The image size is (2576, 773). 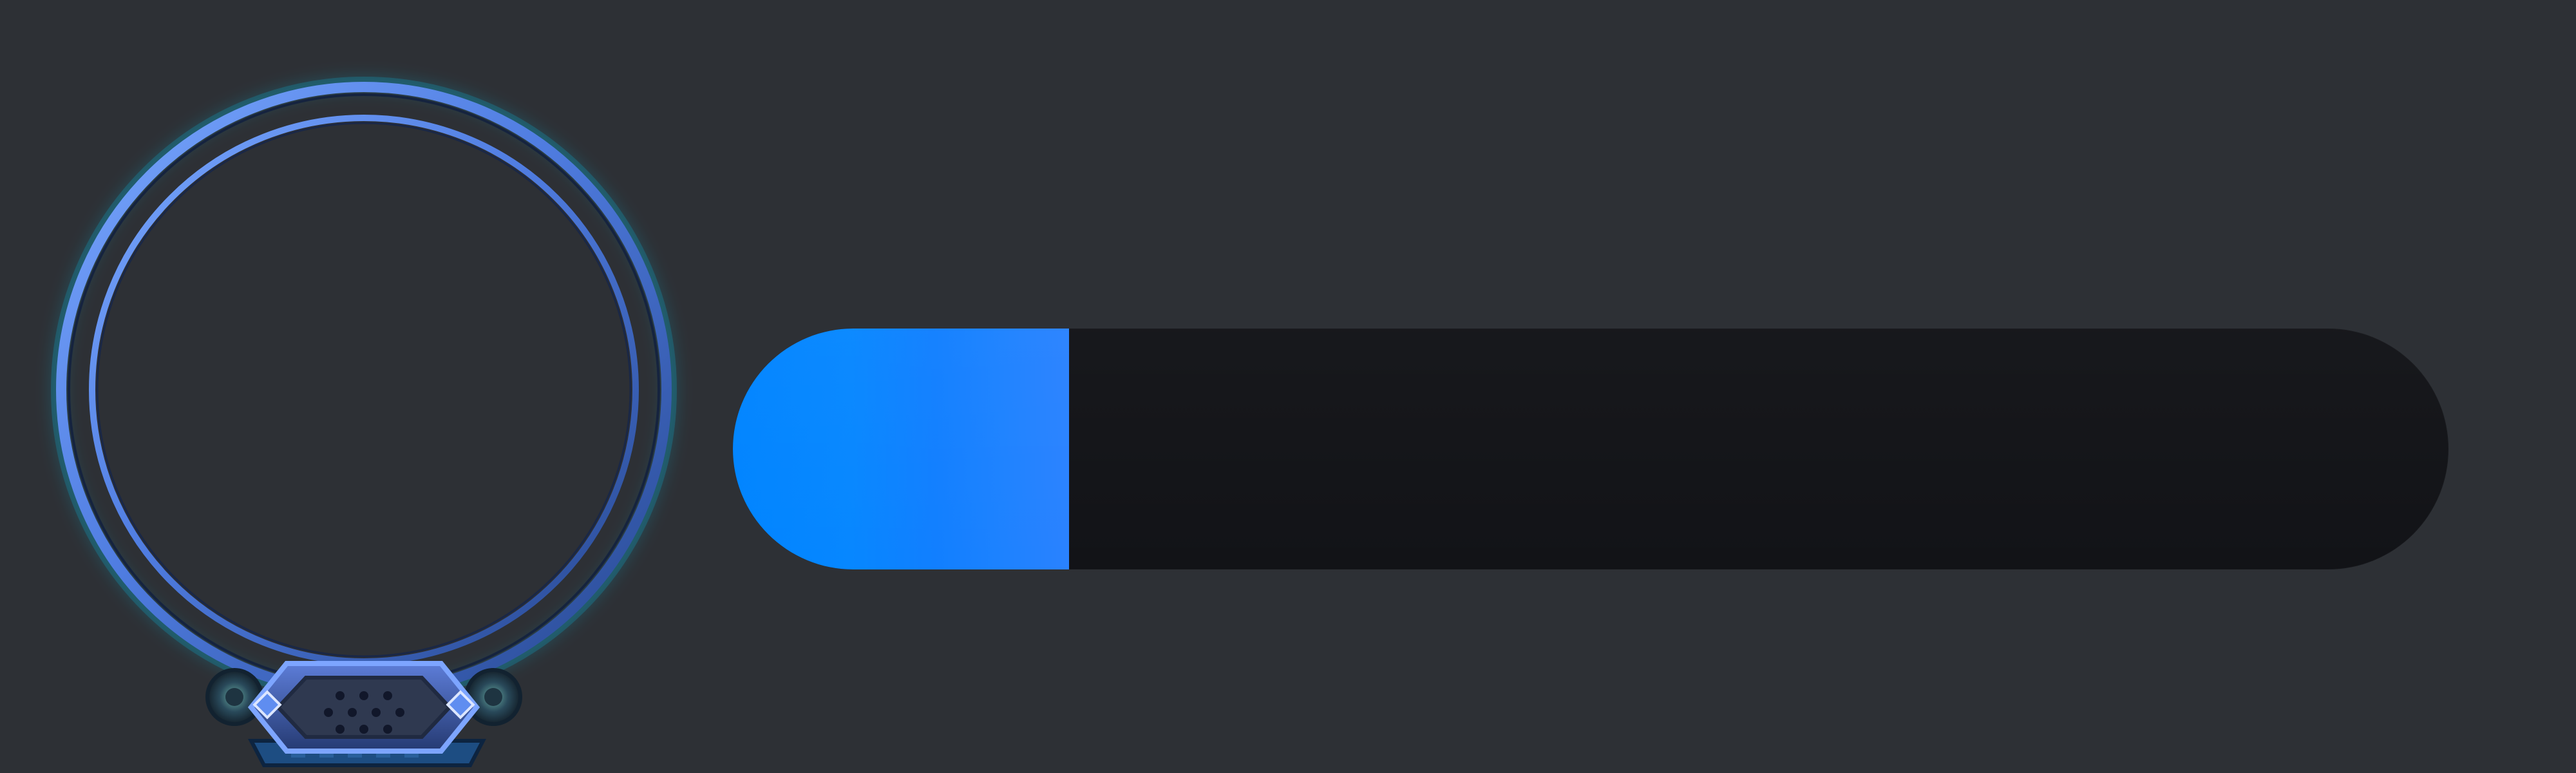 What do you see at coordinates (267, 705) in the screenshot?
I see `left-diamond` at bounding box center [267, 705].